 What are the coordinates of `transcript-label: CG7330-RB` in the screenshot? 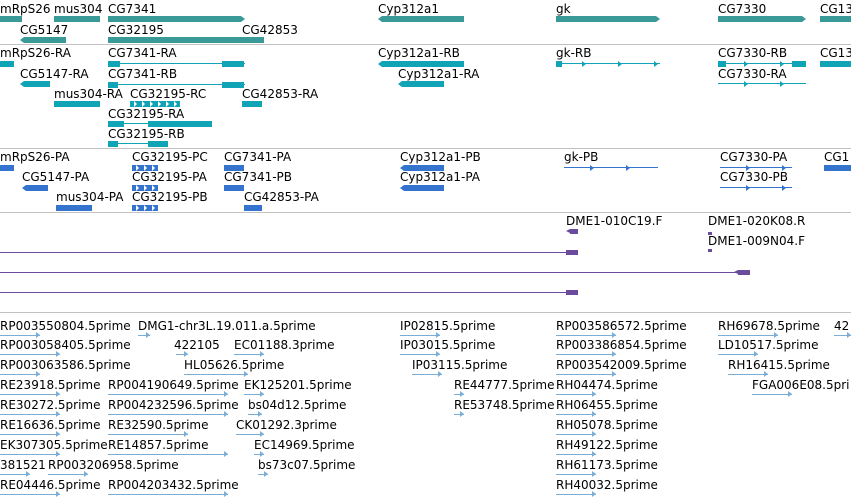 It's located at (753, 53).